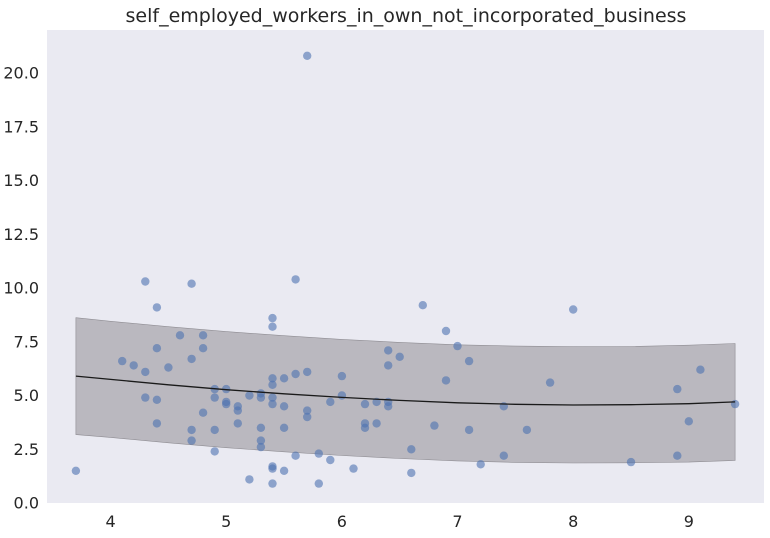  I want to click on x-tick-label: 8, so click(573, 521).